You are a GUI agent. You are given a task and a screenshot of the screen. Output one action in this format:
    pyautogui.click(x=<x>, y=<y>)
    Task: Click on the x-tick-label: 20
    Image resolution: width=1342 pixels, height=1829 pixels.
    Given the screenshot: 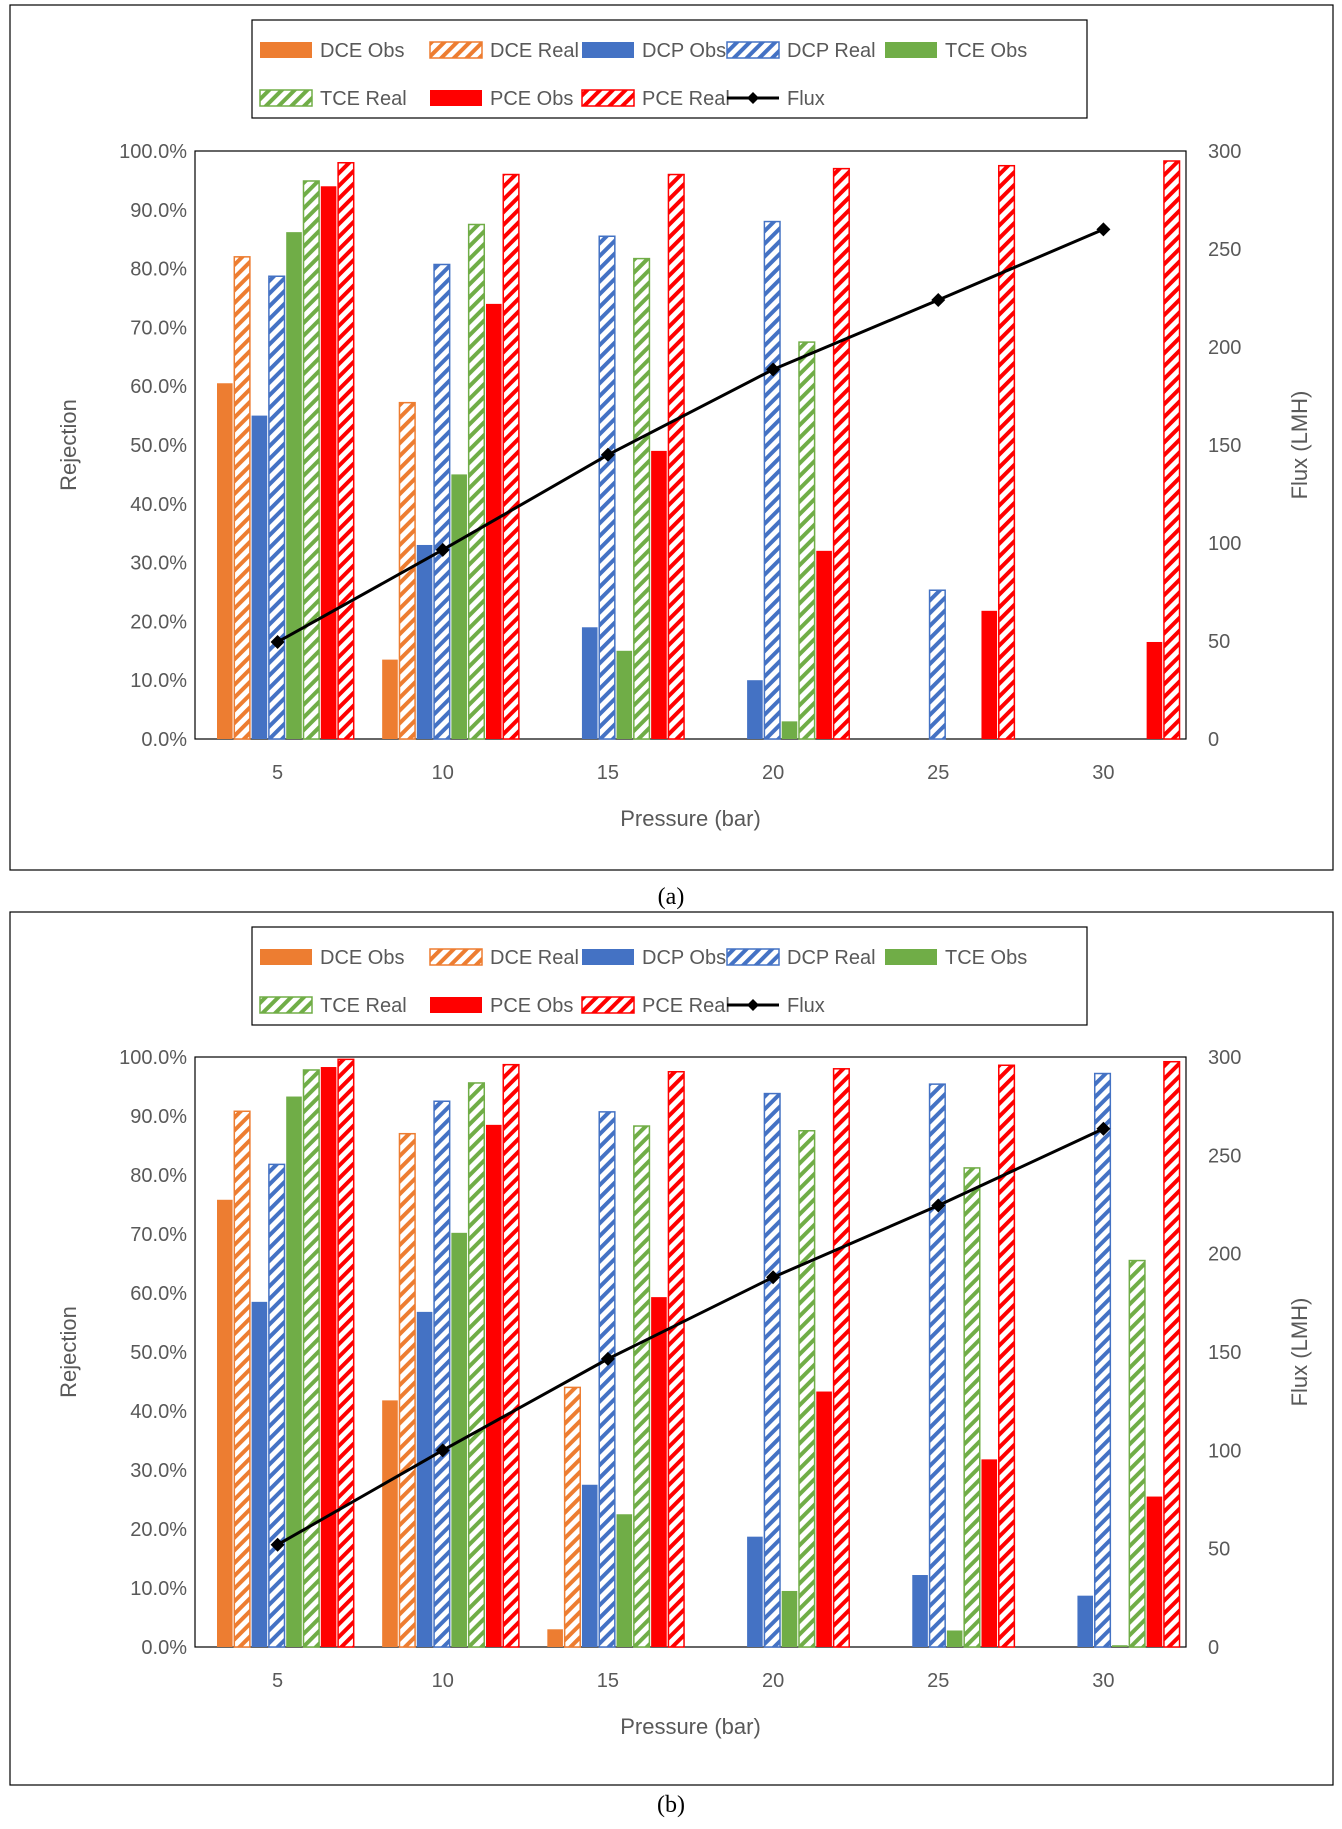 What is the action you would take?
    pyautogui.click(x=773, y=1681)
    